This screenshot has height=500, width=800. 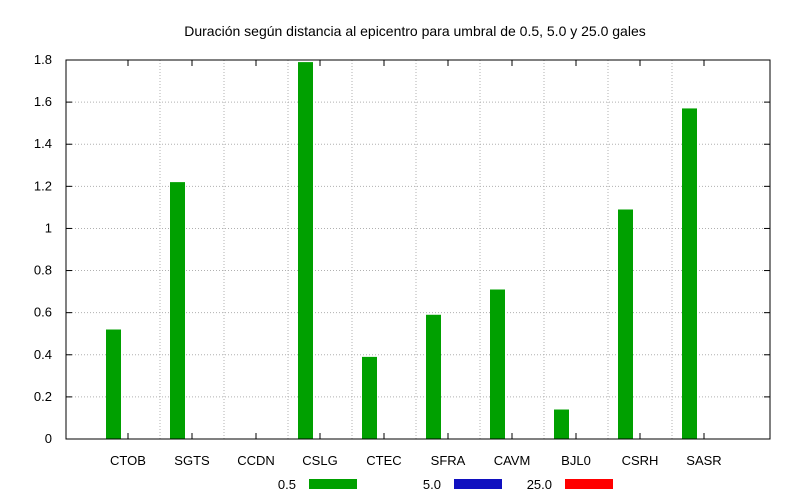 I want to click on bar-0.5-CSRH, so click(x=625, y=324).